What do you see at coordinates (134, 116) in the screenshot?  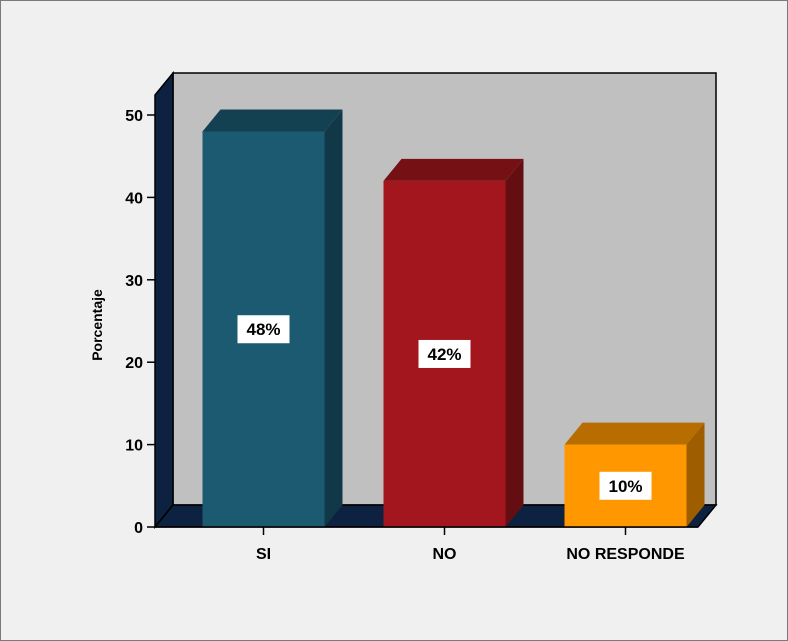 I see `y-tick-label: 50` at bounding box center [134, 116].